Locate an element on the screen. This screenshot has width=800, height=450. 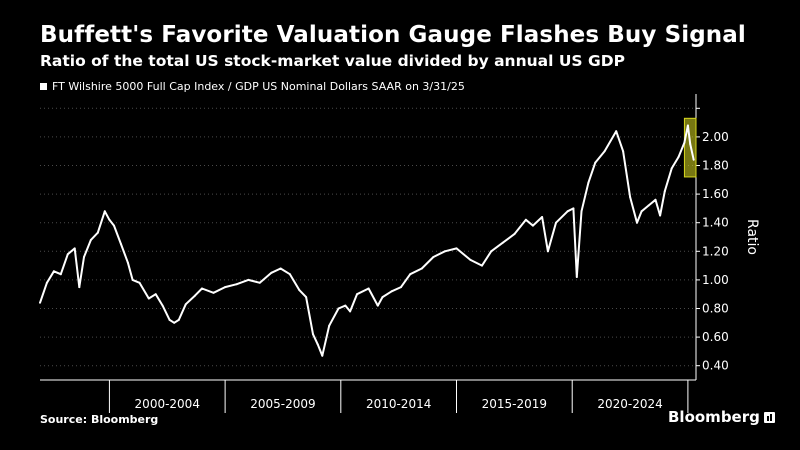
y-tick-label: 1.20 is located at coordinates (715, 251).